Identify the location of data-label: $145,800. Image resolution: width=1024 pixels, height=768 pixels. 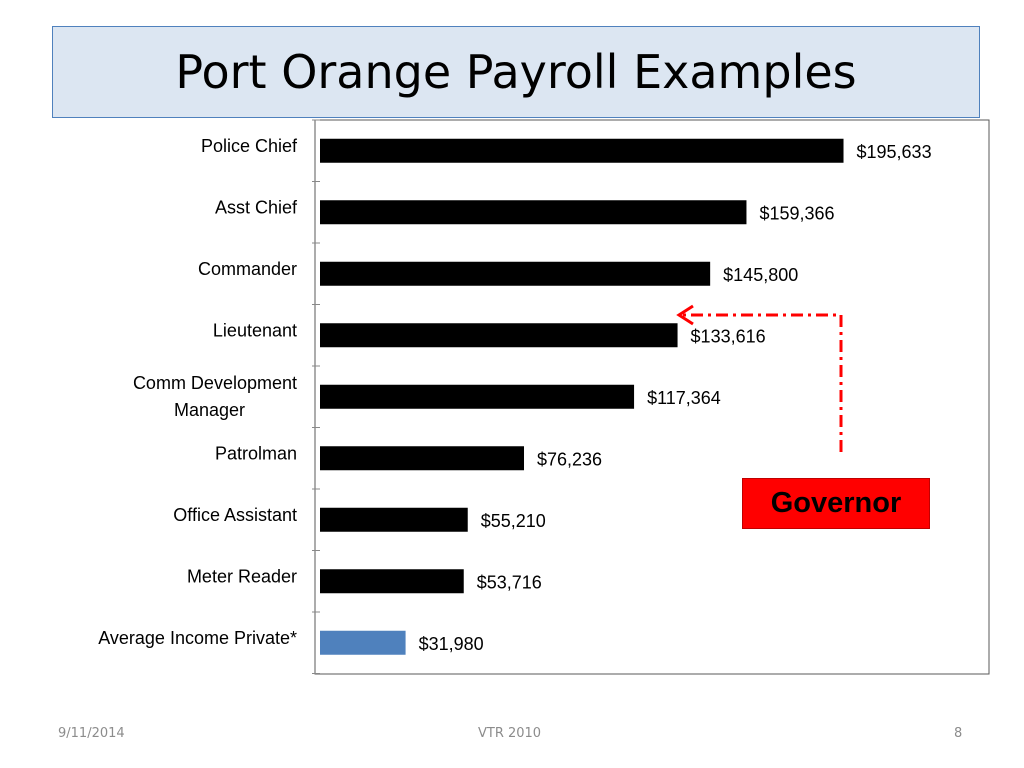
(760, 275).